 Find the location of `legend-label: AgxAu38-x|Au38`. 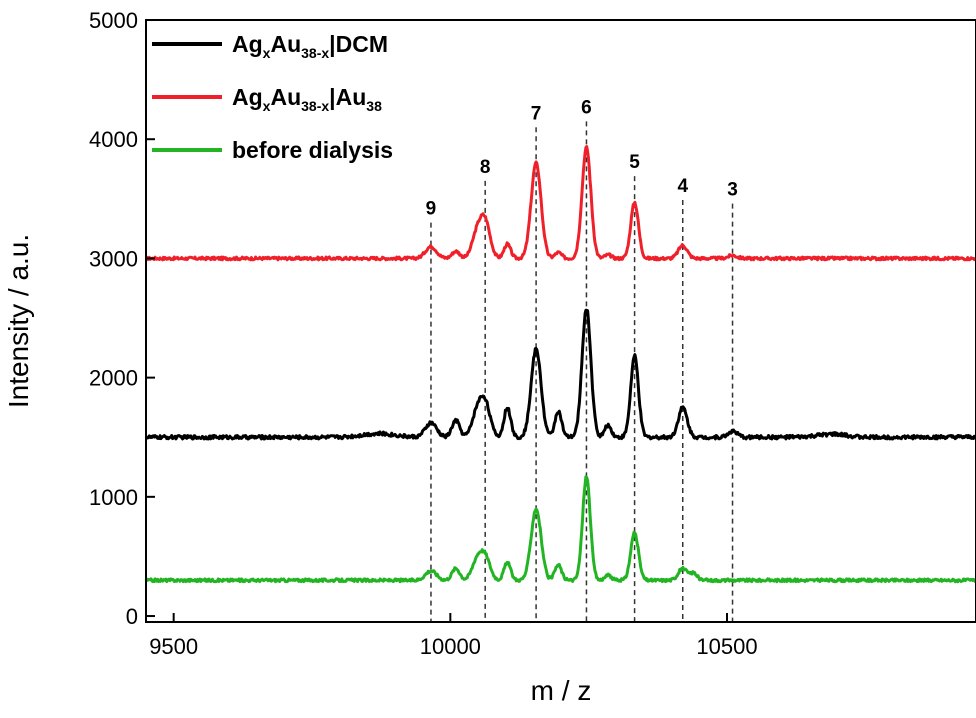

legend-label: AgxAu38-x|Au38 is located at coordinates (307, 99).